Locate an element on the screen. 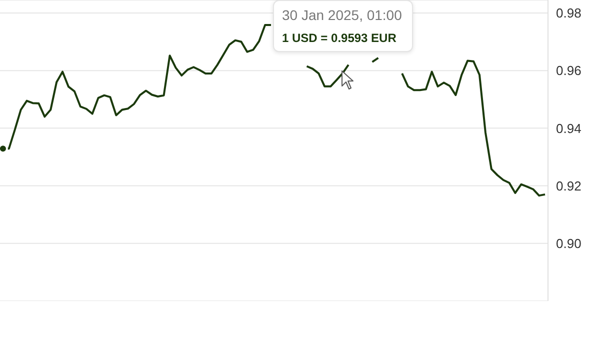 The height and width of the screenshot is (351, 600). y-tick-label: 0.92 is located at coordinates (569, 186).